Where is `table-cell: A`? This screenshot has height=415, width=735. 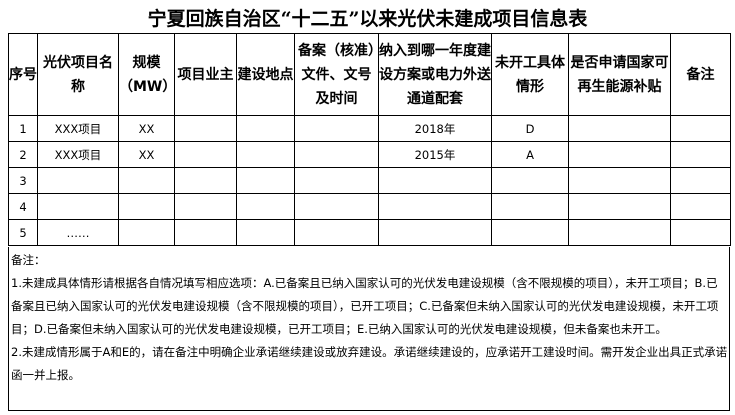
table-cell: A is located at coordinates (530, 154).